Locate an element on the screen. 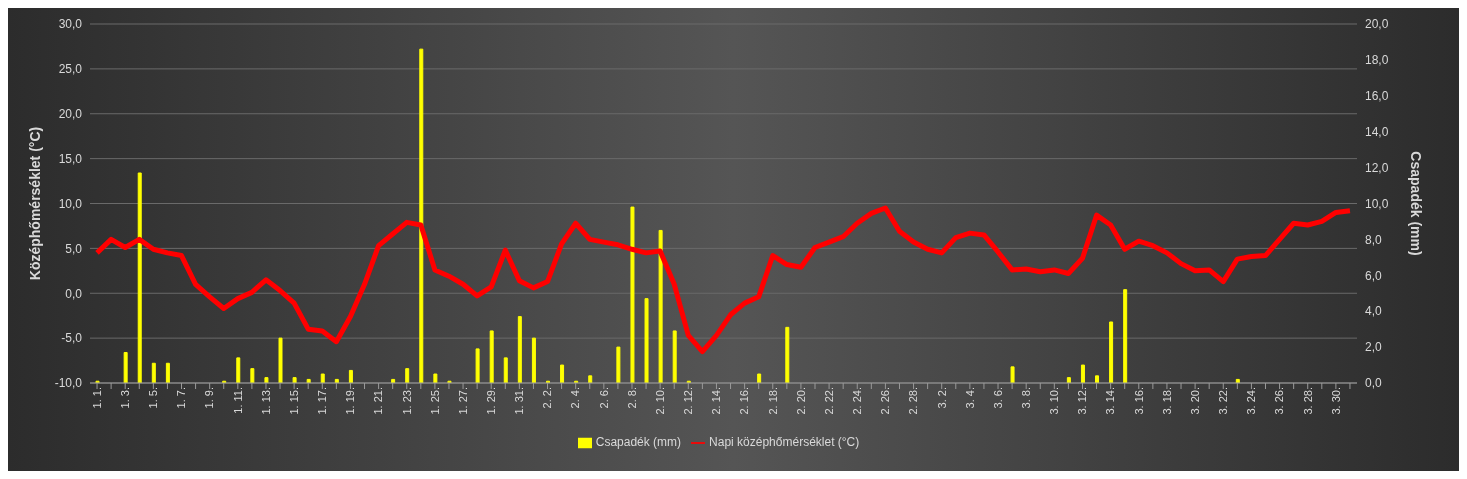 Image resolution: width=1467 pixels, height=479 pixels. x-tick-label: 1. 29. is located at coordinates (491, 401).